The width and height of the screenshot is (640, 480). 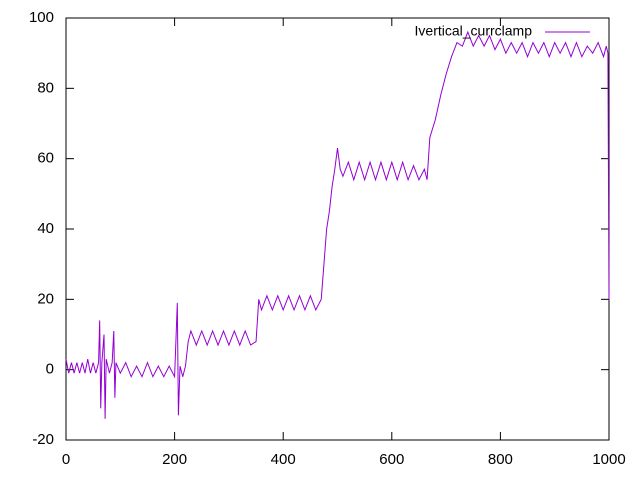 I want to click on y-tick-label: 0, so click(x=50, y=369).